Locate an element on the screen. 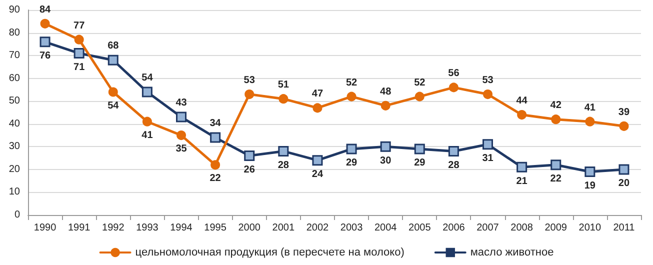  x-tick-label: 1992 is located at coordinates (113, 228).